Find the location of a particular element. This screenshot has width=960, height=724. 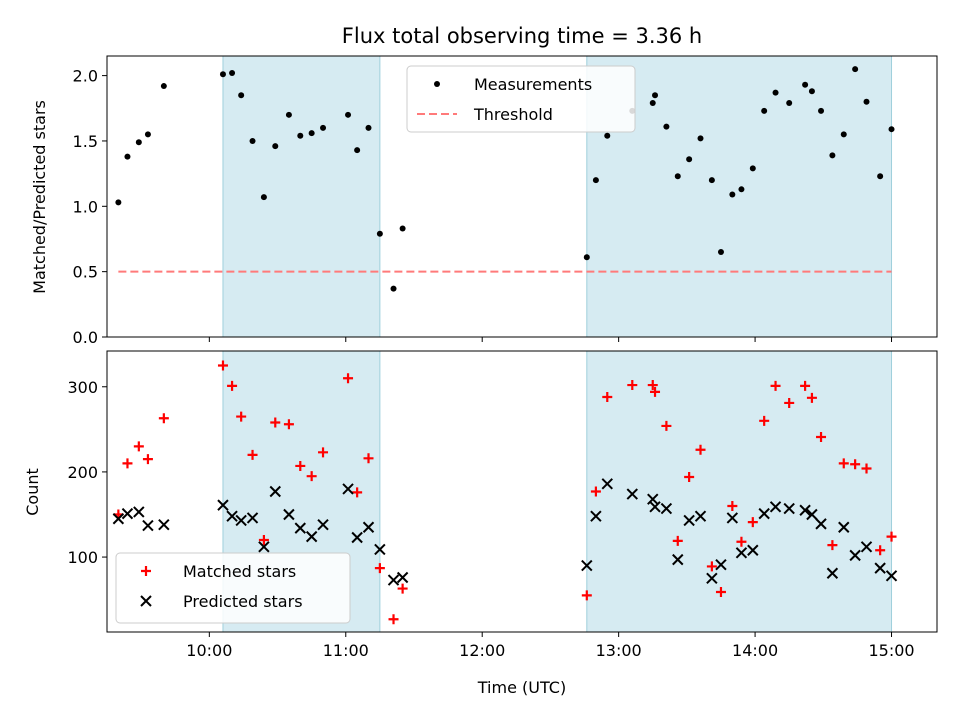

legend: Matched stars Predicted stars is located at coordinates (233, 588).